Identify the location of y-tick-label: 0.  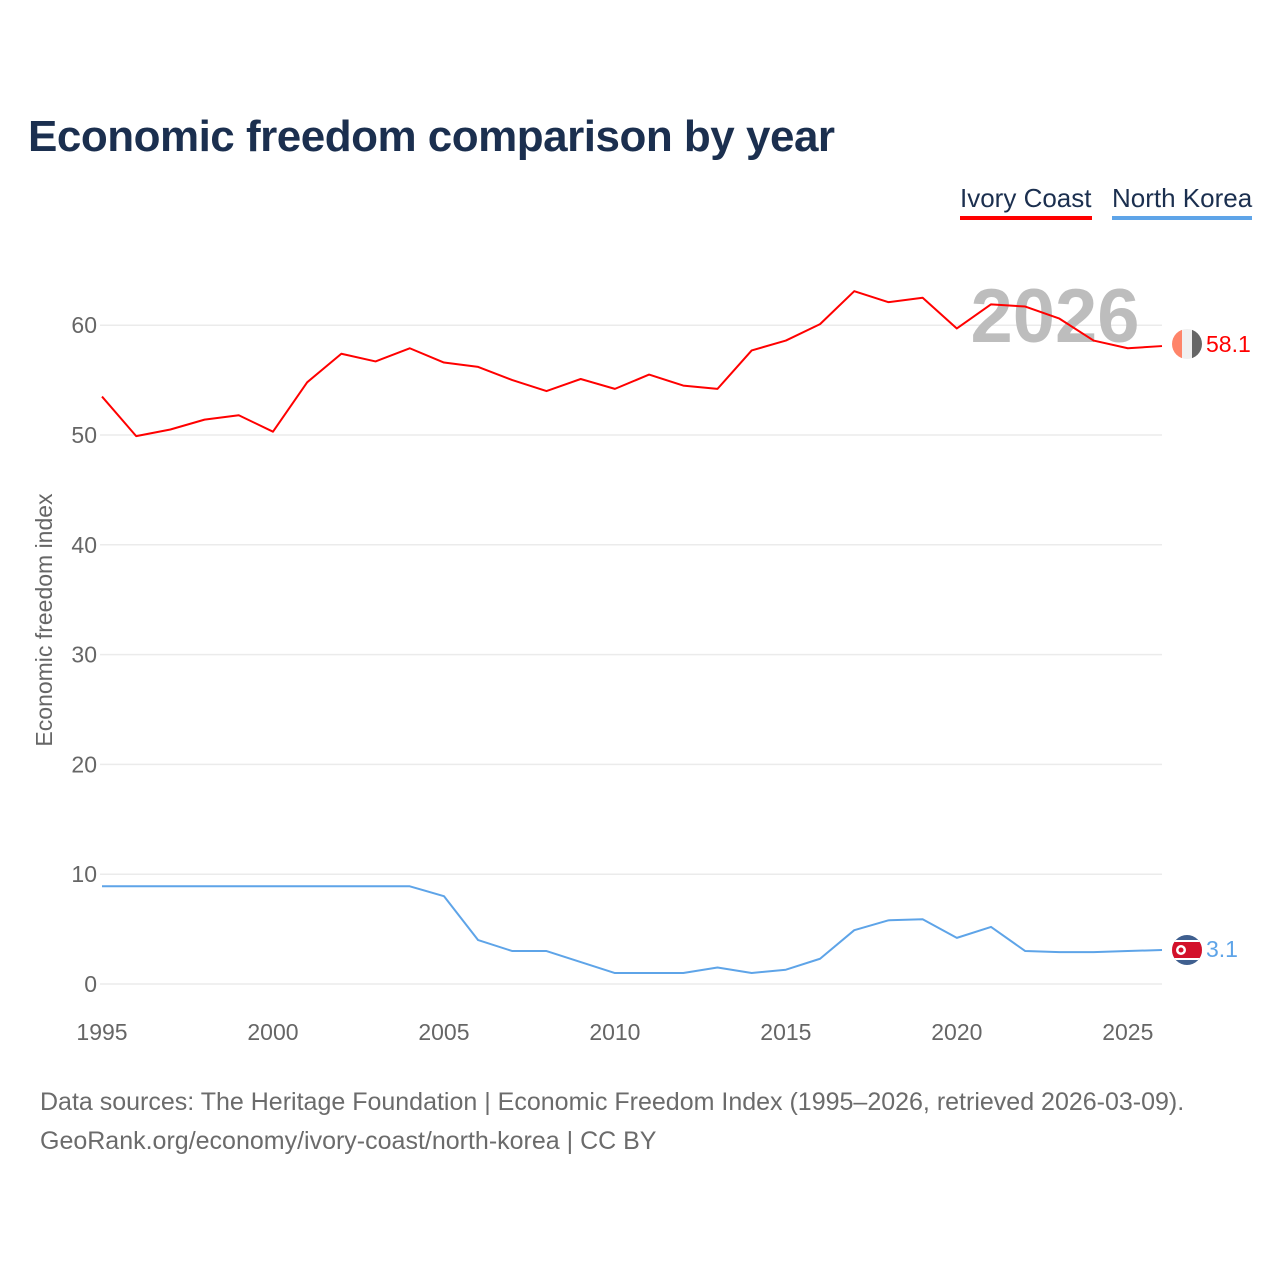
(90, 984).